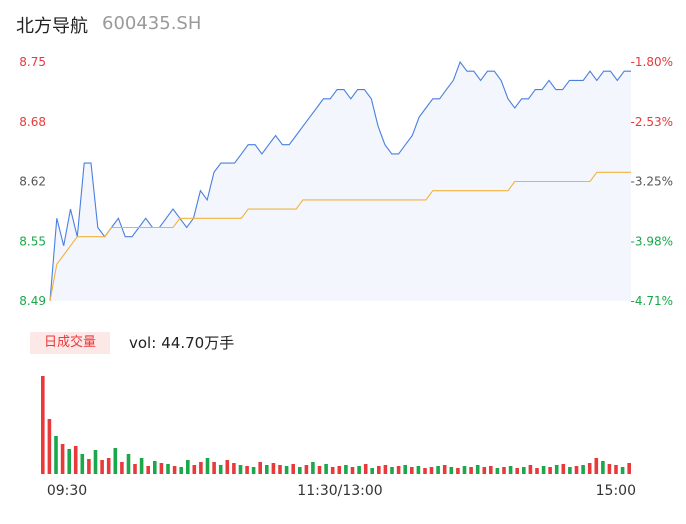 This screenshot has width=686, height=524. What do you see at coordinates (32, 301) in the screenshot?
I see `price-tick-label: 8.49` at bounding box center [32, 301].